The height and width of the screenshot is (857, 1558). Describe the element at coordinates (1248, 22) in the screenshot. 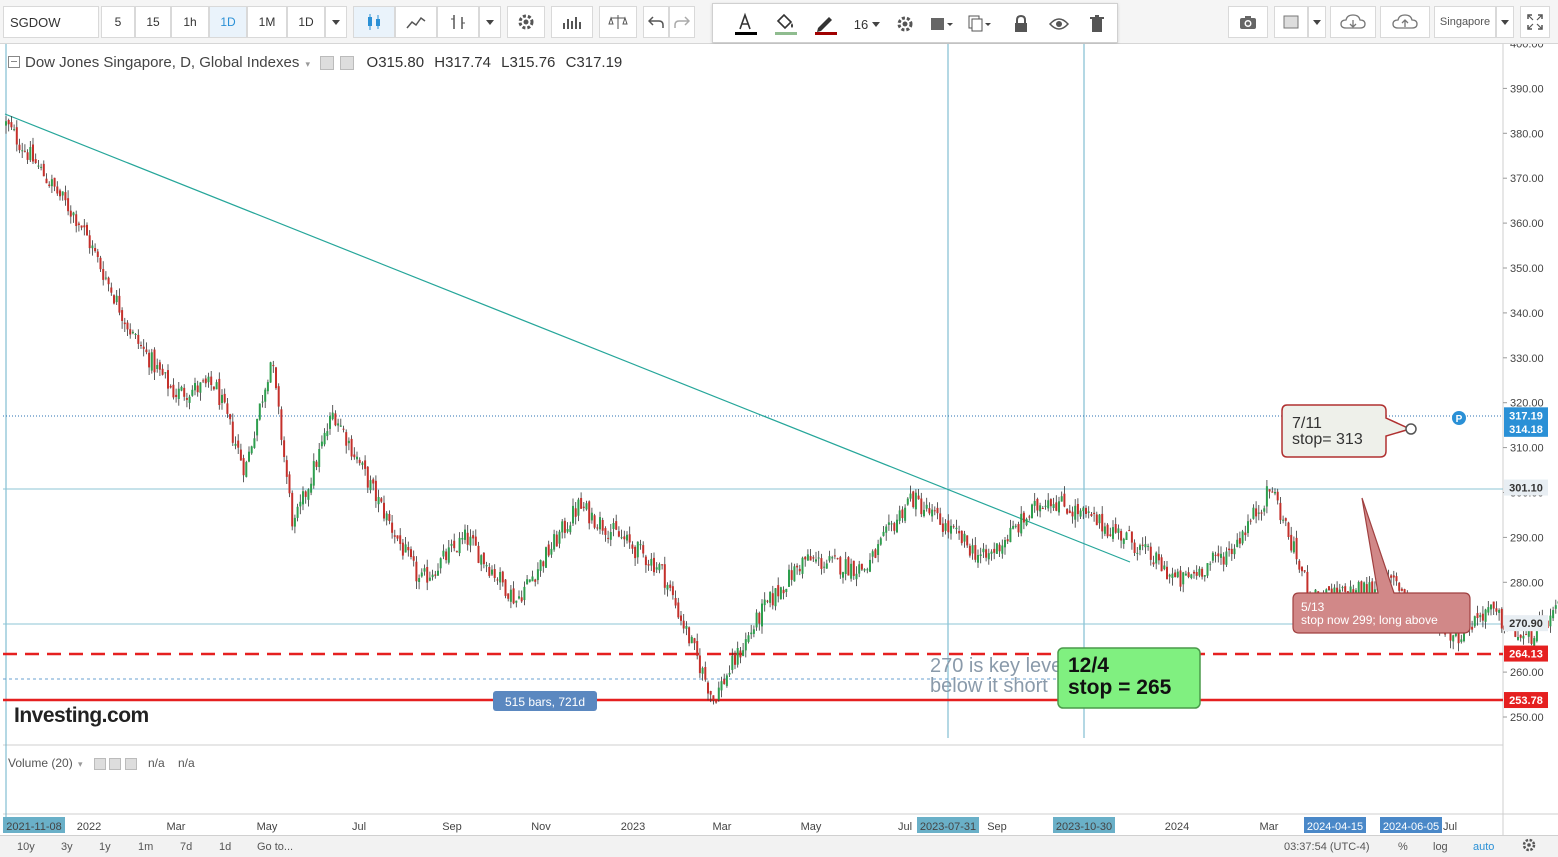

I see `screenshot-button` at that location.